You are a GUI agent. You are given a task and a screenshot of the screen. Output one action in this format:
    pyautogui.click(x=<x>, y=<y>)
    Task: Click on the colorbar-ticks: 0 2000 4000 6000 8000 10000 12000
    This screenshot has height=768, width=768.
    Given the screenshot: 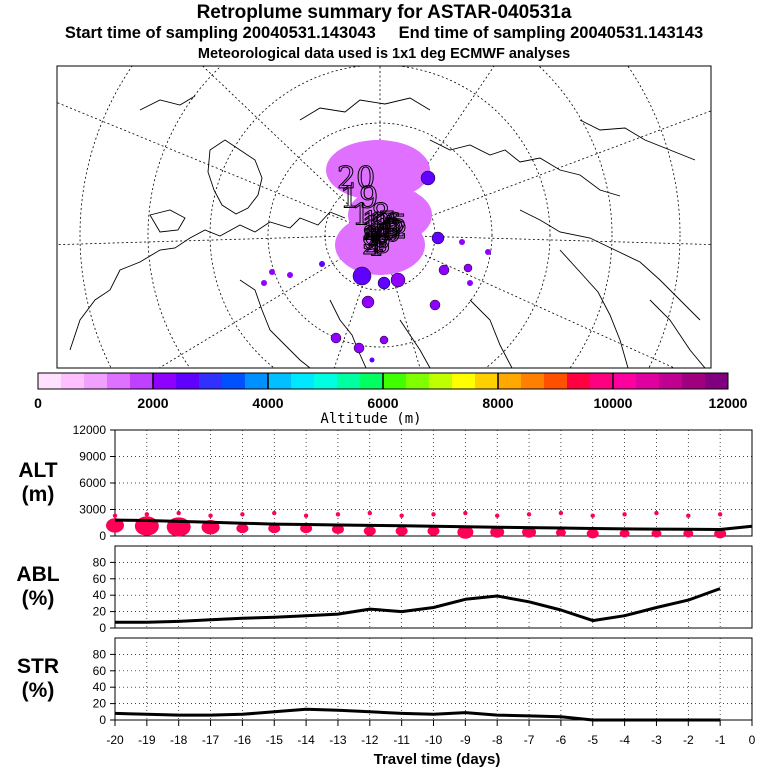 What is the action you would take?
    pyautogui.click(x=391, y=403)
    